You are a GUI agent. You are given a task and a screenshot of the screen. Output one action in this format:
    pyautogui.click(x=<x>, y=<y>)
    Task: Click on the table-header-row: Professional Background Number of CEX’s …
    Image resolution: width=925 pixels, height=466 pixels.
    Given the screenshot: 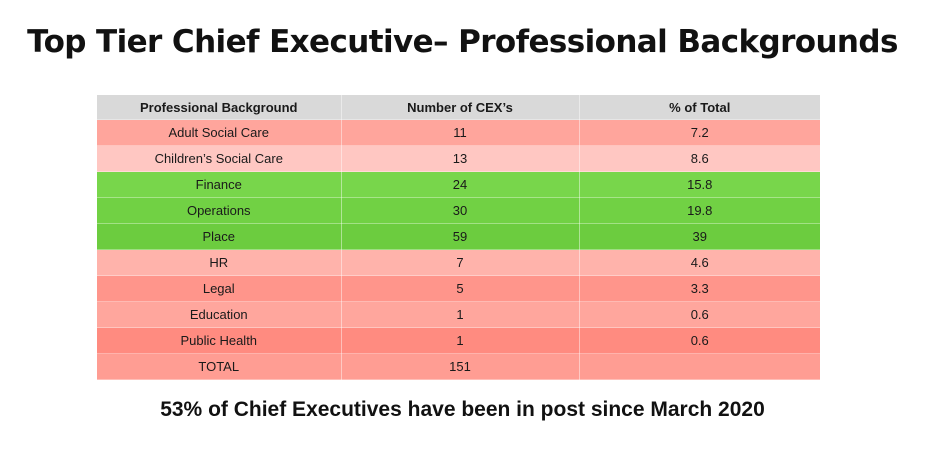 What is the action you would take?
    pyautogui.click(x=458, y=107)
    